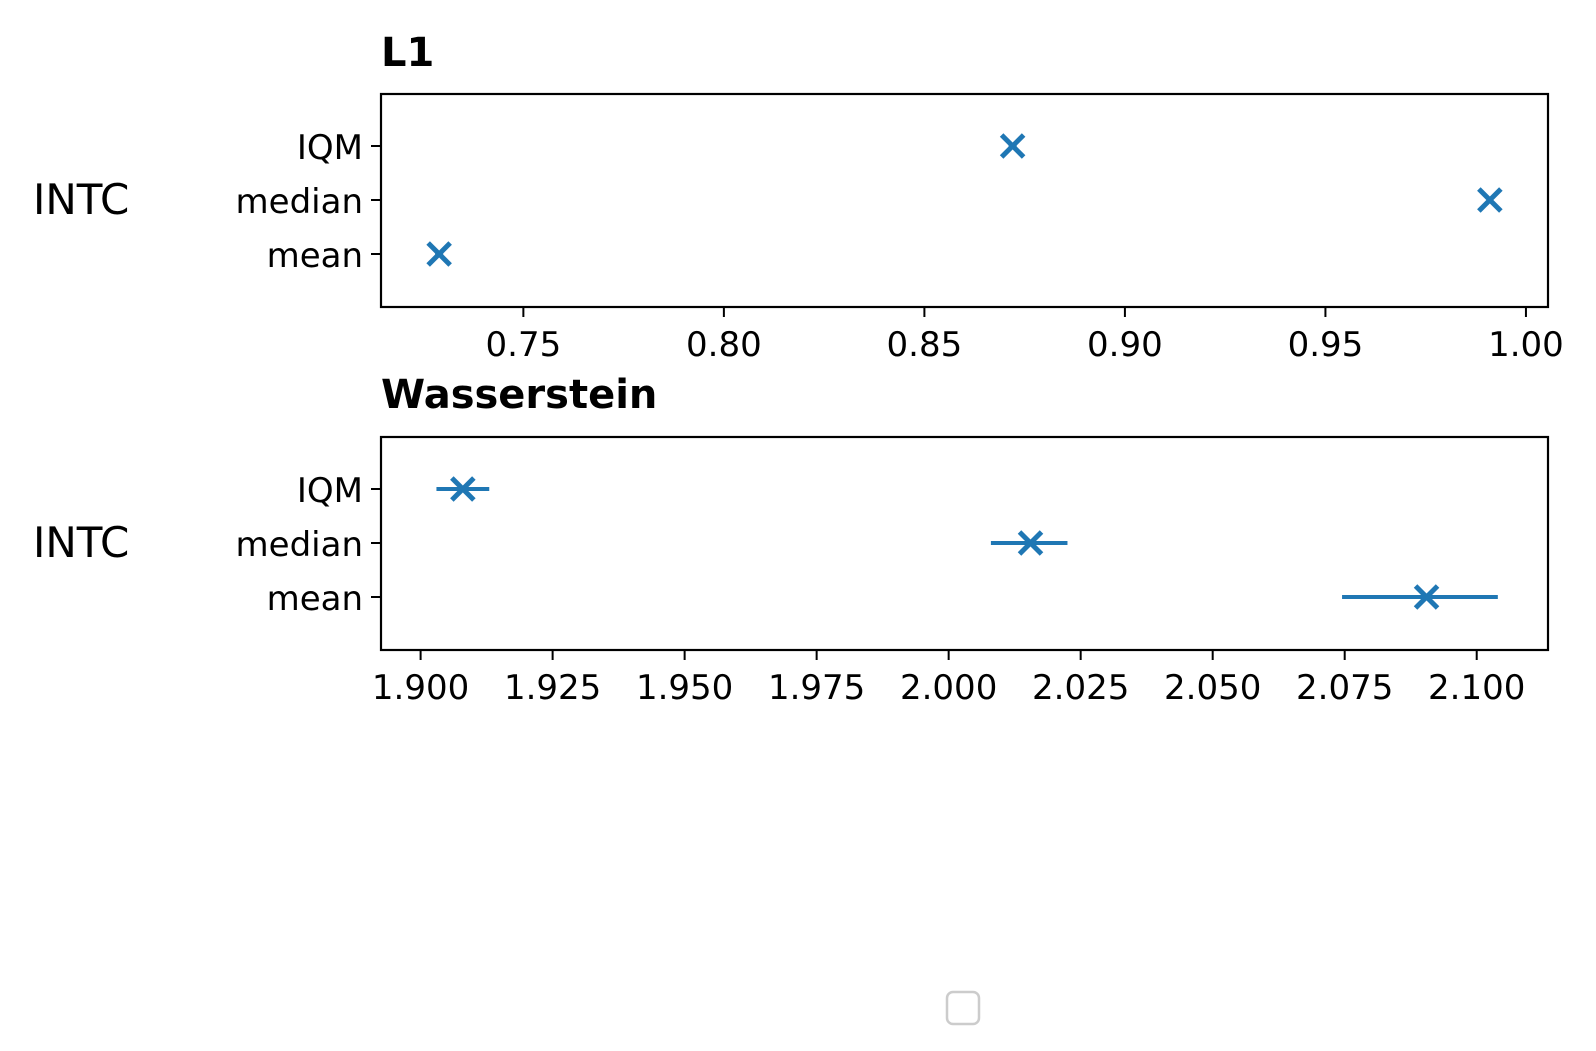  I want to click on x-tick-label: 2.000, so click(948, 688).